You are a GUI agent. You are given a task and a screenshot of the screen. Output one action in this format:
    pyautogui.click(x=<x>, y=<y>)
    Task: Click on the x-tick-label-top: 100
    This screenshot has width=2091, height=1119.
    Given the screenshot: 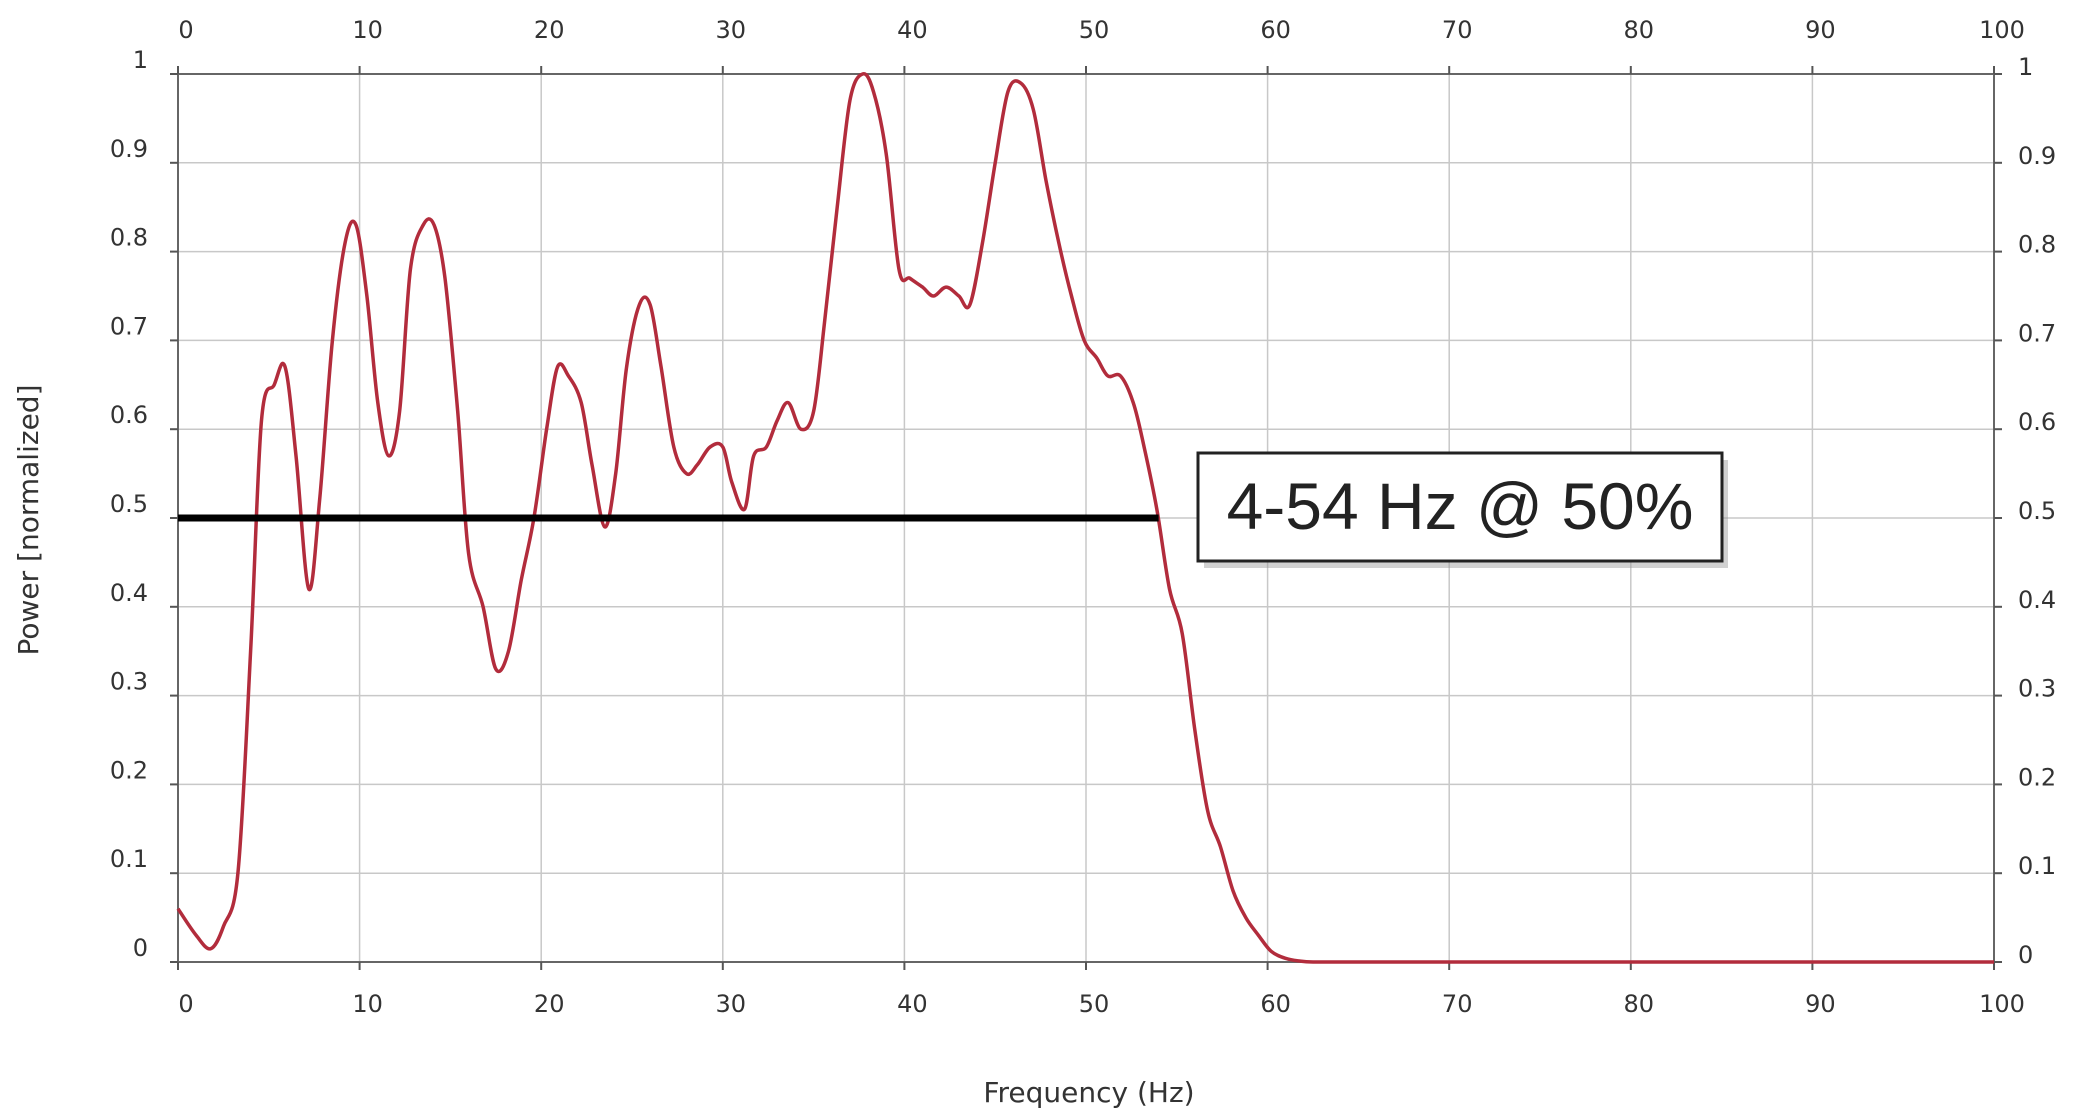 What is the action you would take?
    pyautogui.click(x=2002, y=30)
    